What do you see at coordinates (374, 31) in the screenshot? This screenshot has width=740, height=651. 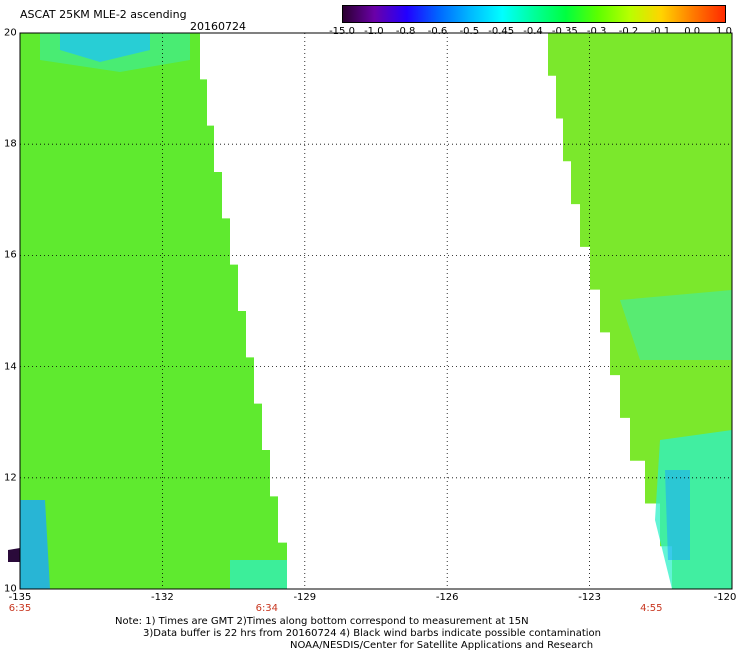 I see `color-scale-label: -1.0` at bounding box center [374, 31].